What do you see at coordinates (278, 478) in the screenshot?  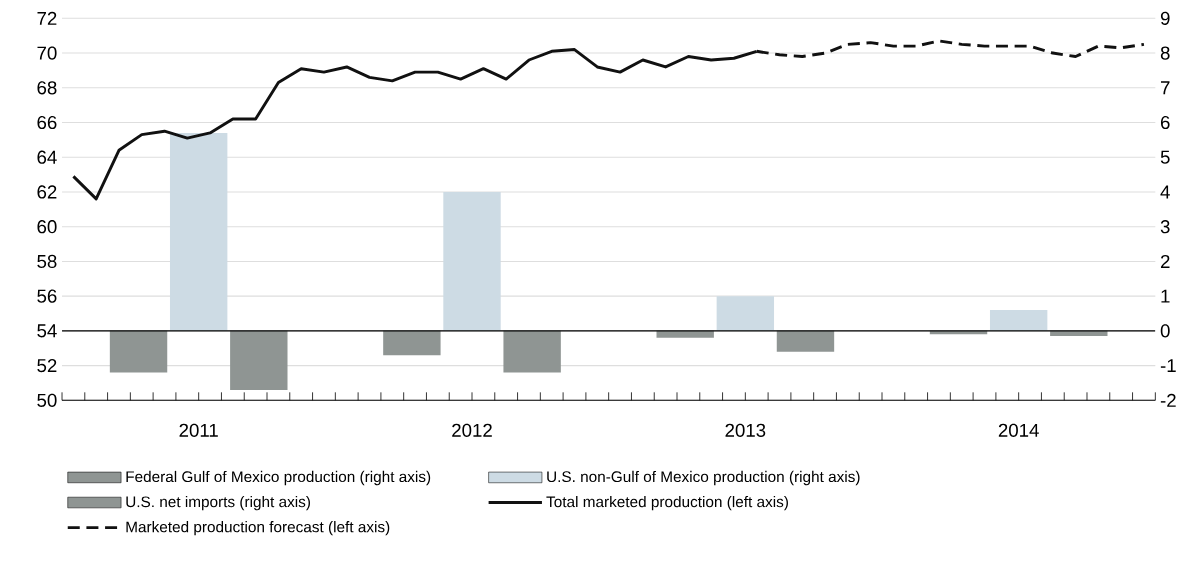 I see `legend-label: Federal Gulf of Mexico production (right axis)` at bounding box center [278, 478].